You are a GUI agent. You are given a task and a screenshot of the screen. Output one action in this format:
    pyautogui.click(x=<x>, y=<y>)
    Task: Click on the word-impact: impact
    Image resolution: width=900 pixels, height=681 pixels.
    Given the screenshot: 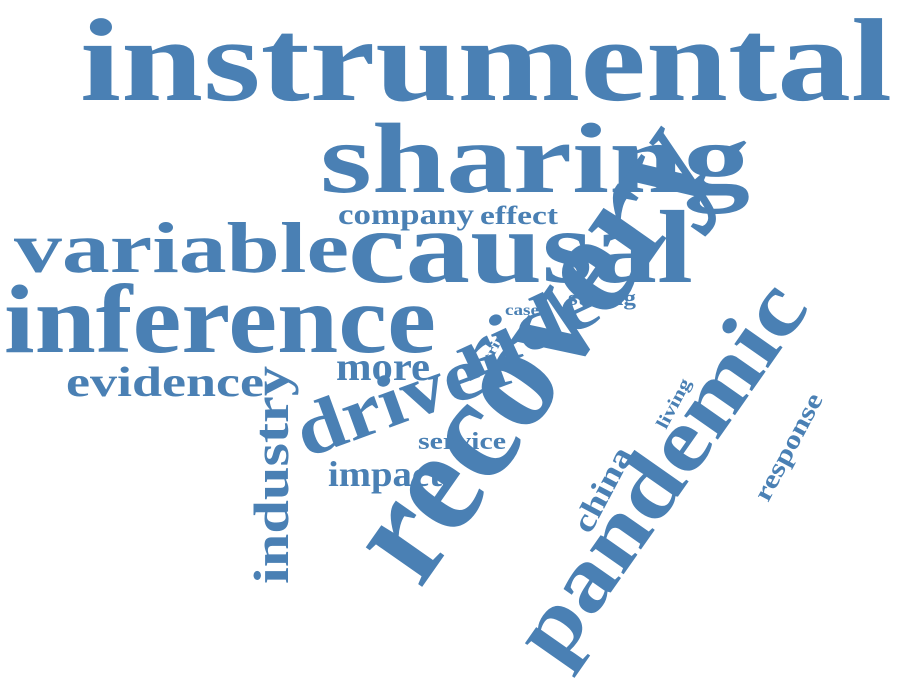 What is the action you would take?
    pyautogui.click(x=385, y=474)
    